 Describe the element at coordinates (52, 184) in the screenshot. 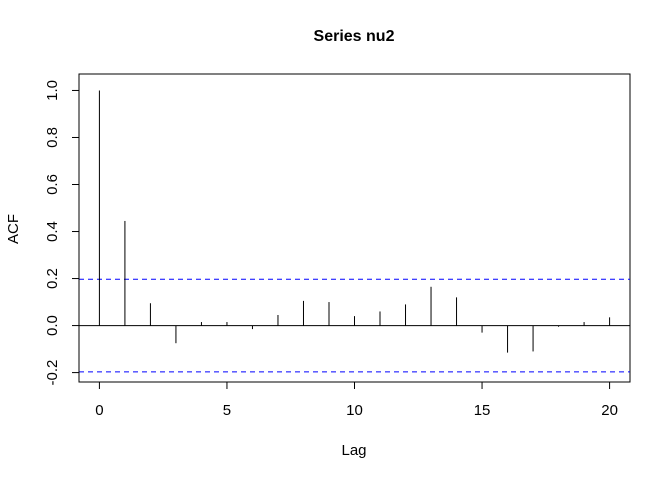

I see `y-tick-label: 0.6` at that location.